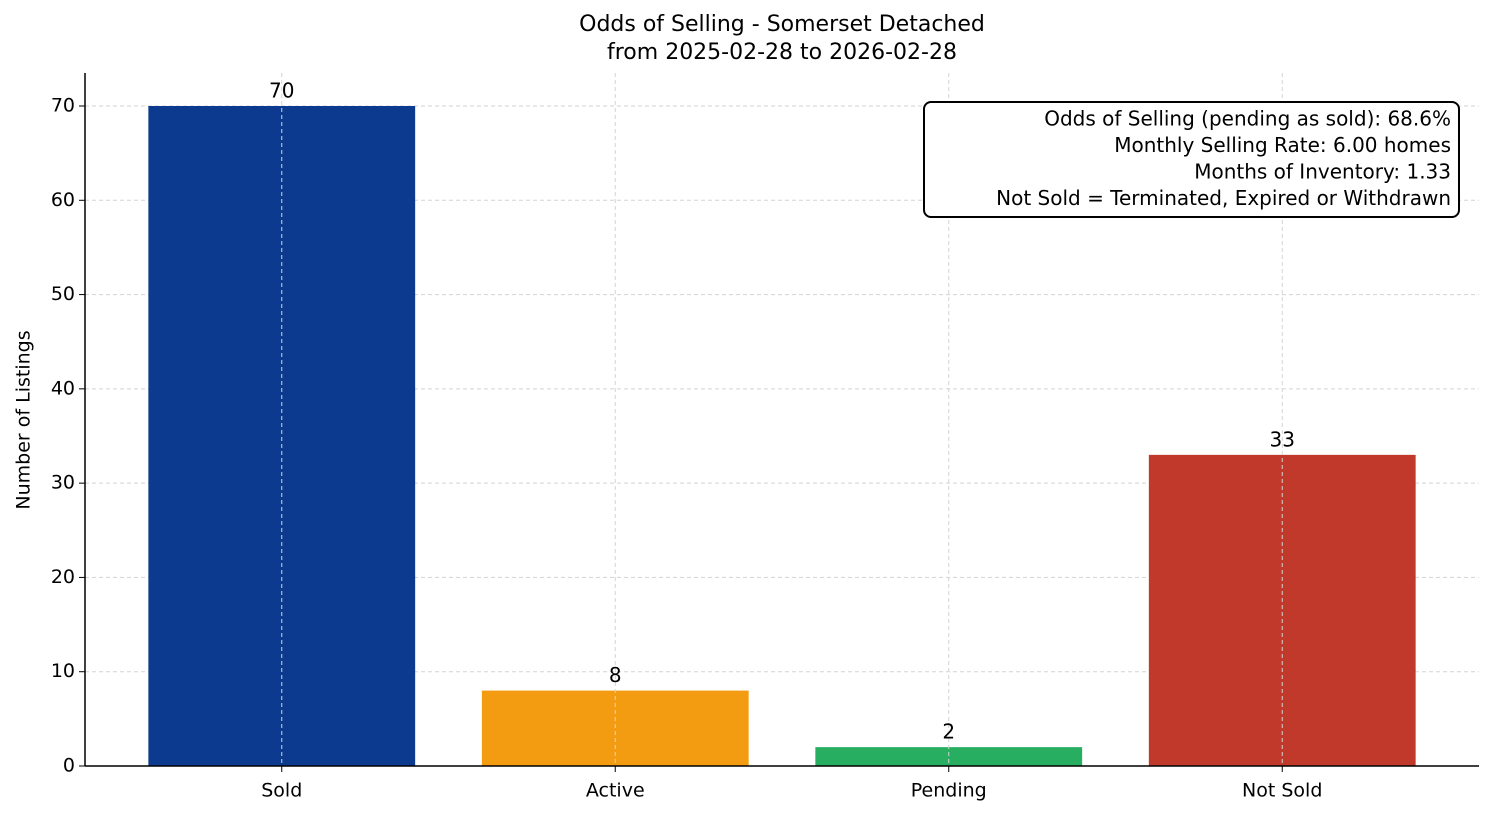 This screenshot has height=816, width=1494. Describe the element at coordinates (1282, 439) in the screenshot. I see `value-label: 33` at that location.